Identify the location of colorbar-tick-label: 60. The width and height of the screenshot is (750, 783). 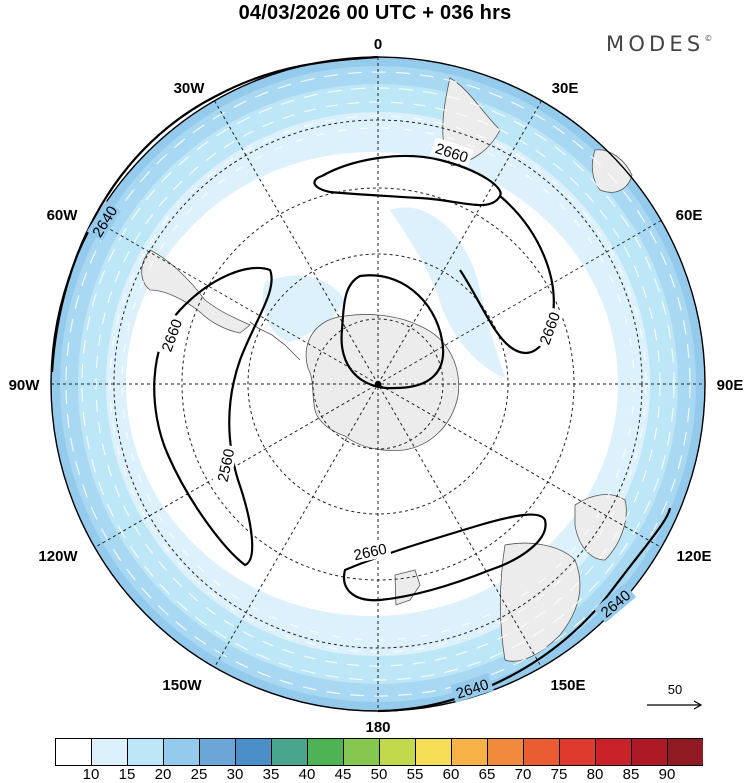
(451, 774).